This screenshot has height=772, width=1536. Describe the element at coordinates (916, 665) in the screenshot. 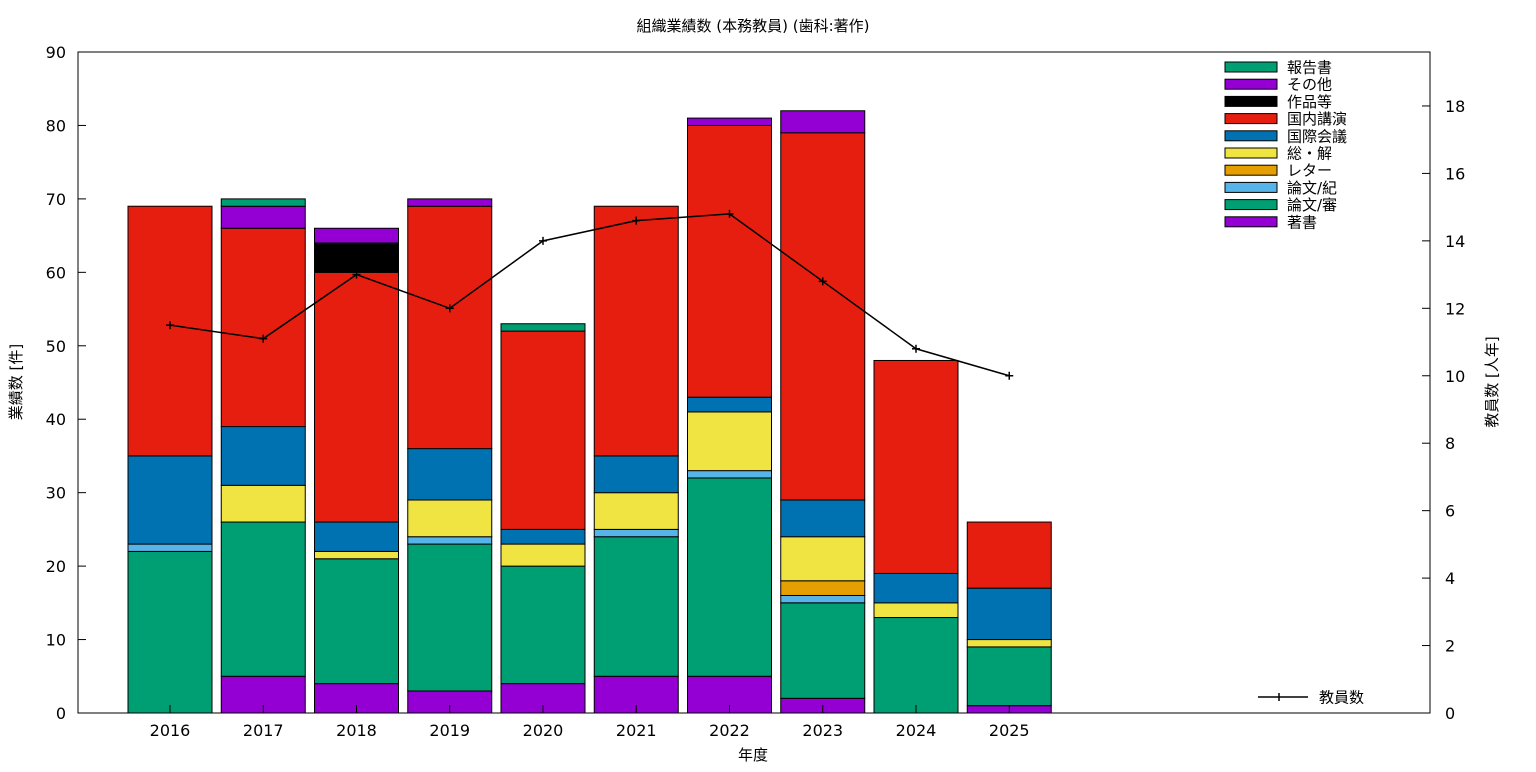

I see `bar-segment-2024-s1` at that location.